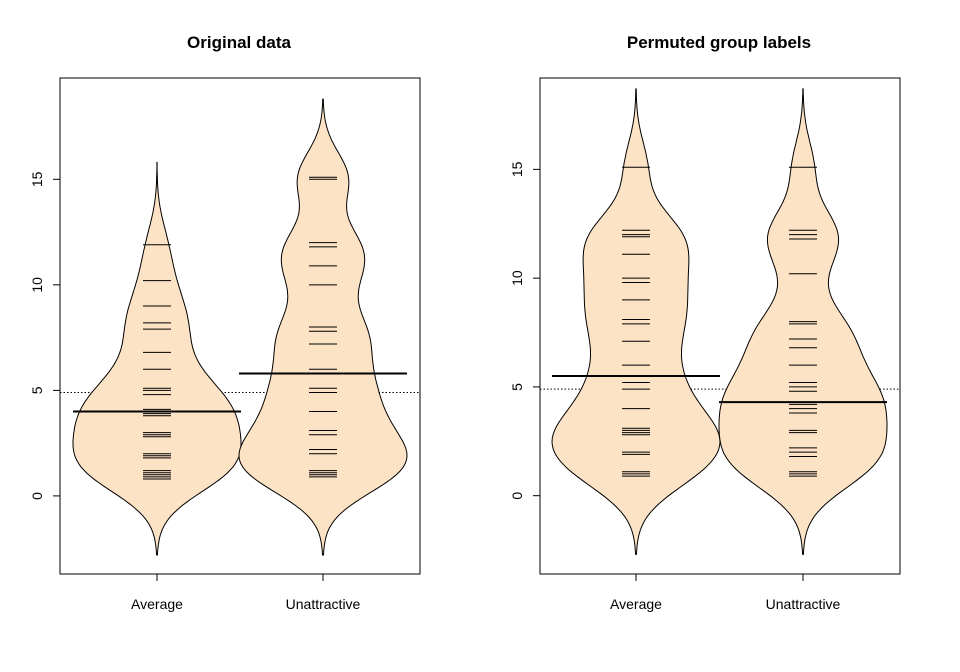 Image resolution: width=960 pixels, height=672 pixels. Describe the element at coordinates (239, 42) in the screenshot. I see `chart-title: Original data` at that location.